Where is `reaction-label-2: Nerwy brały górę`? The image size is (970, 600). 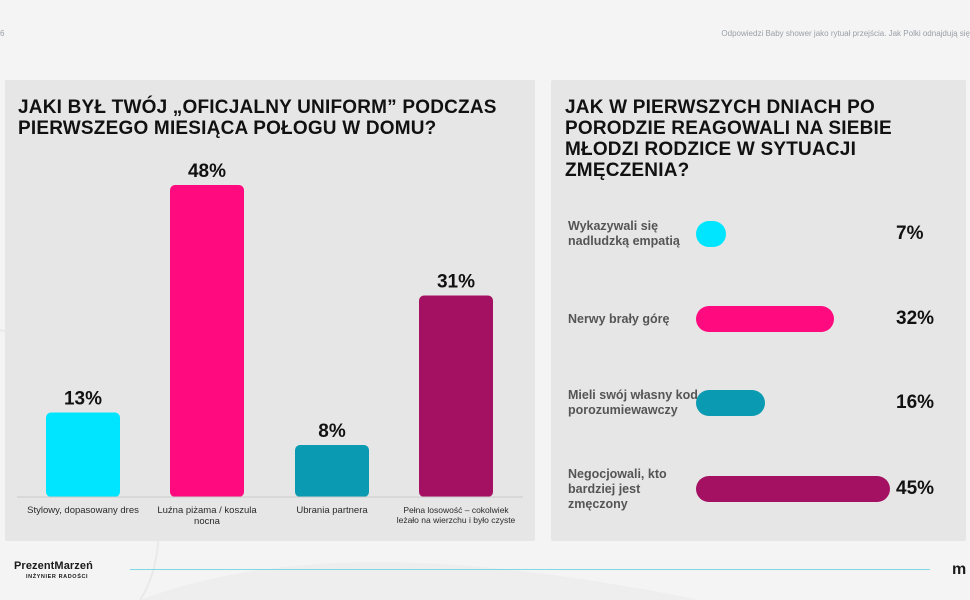
reaction-label-2: Nerwy brały górę is located at coordinates (619, 318).